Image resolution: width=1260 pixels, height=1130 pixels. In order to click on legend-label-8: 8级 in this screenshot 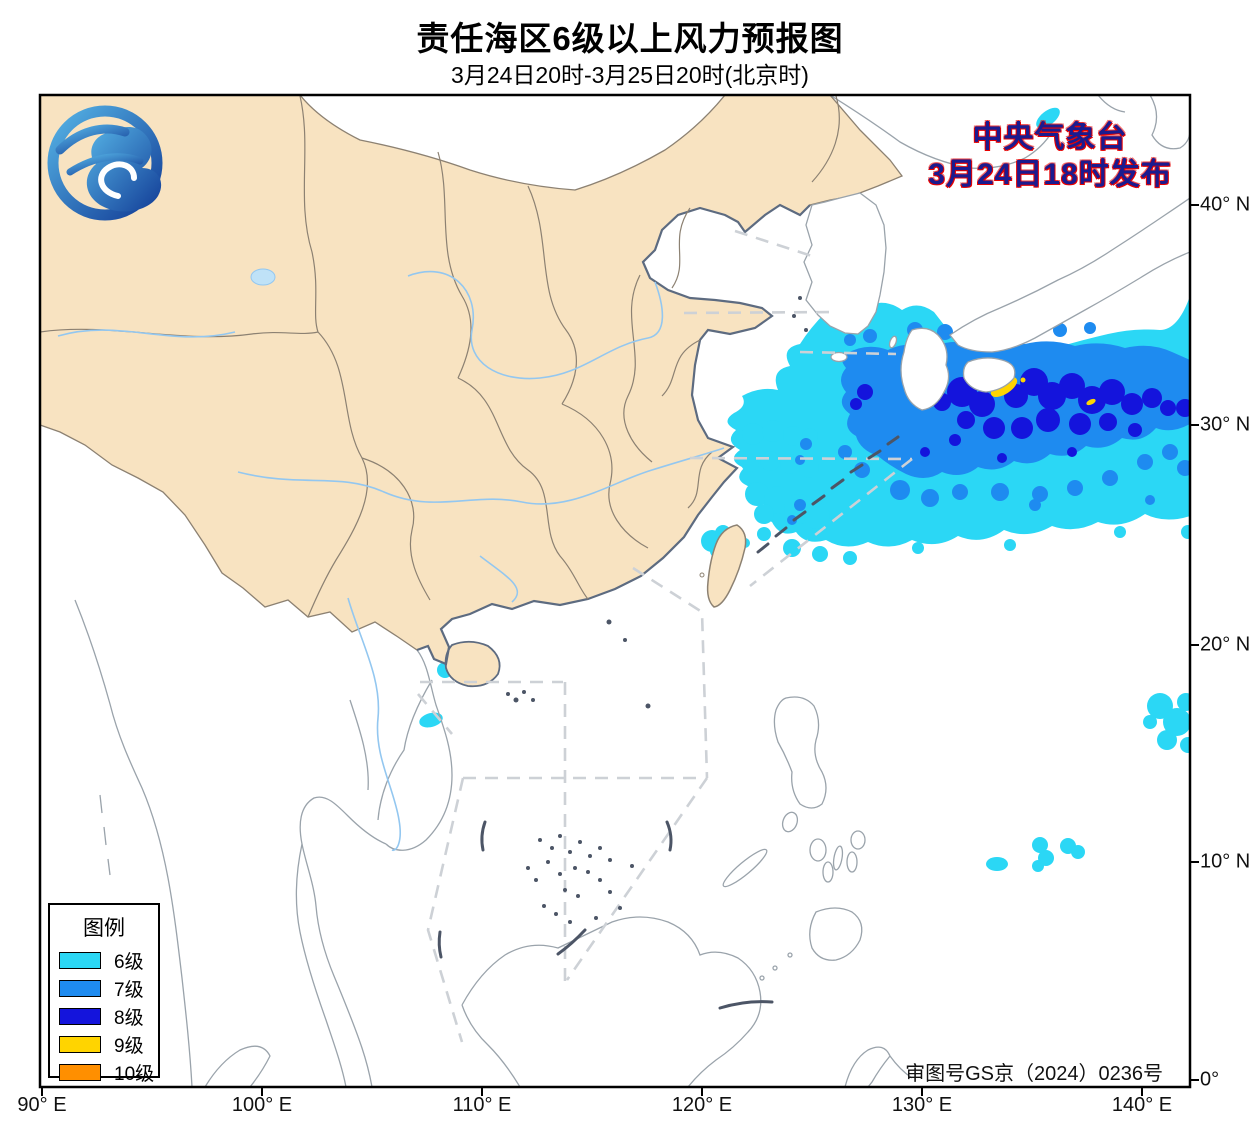, I will do `click(129, 1018)`.